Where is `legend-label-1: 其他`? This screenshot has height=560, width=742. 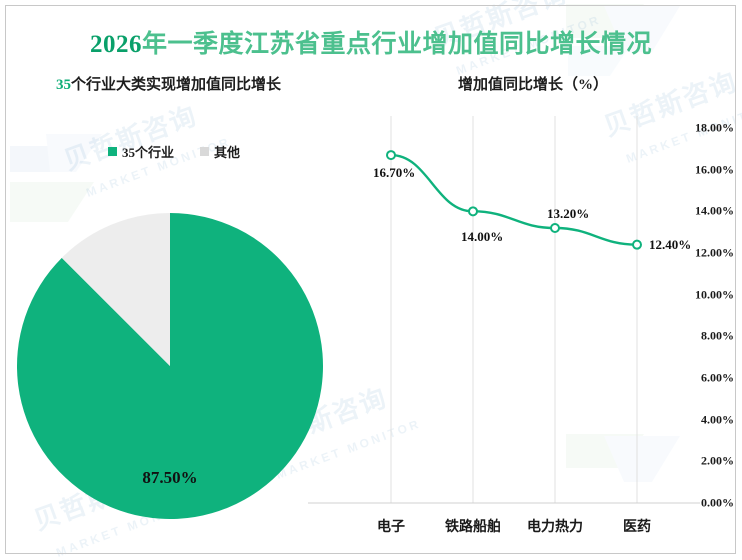
legend-label-1: 其他 is located at coordinates (227, 152).